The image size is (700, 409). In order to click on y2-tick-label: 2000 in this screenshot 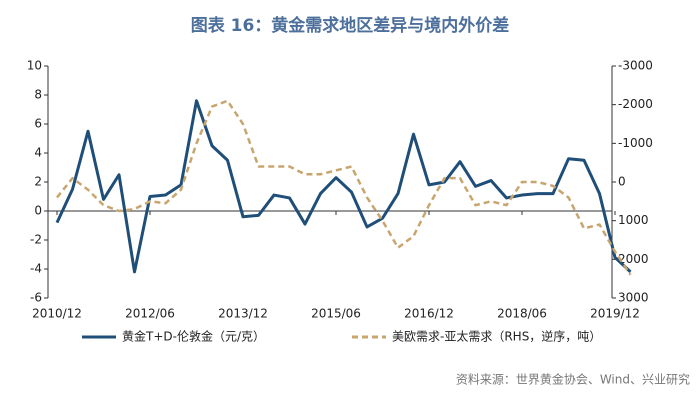, I will do `click(633, 259)`.